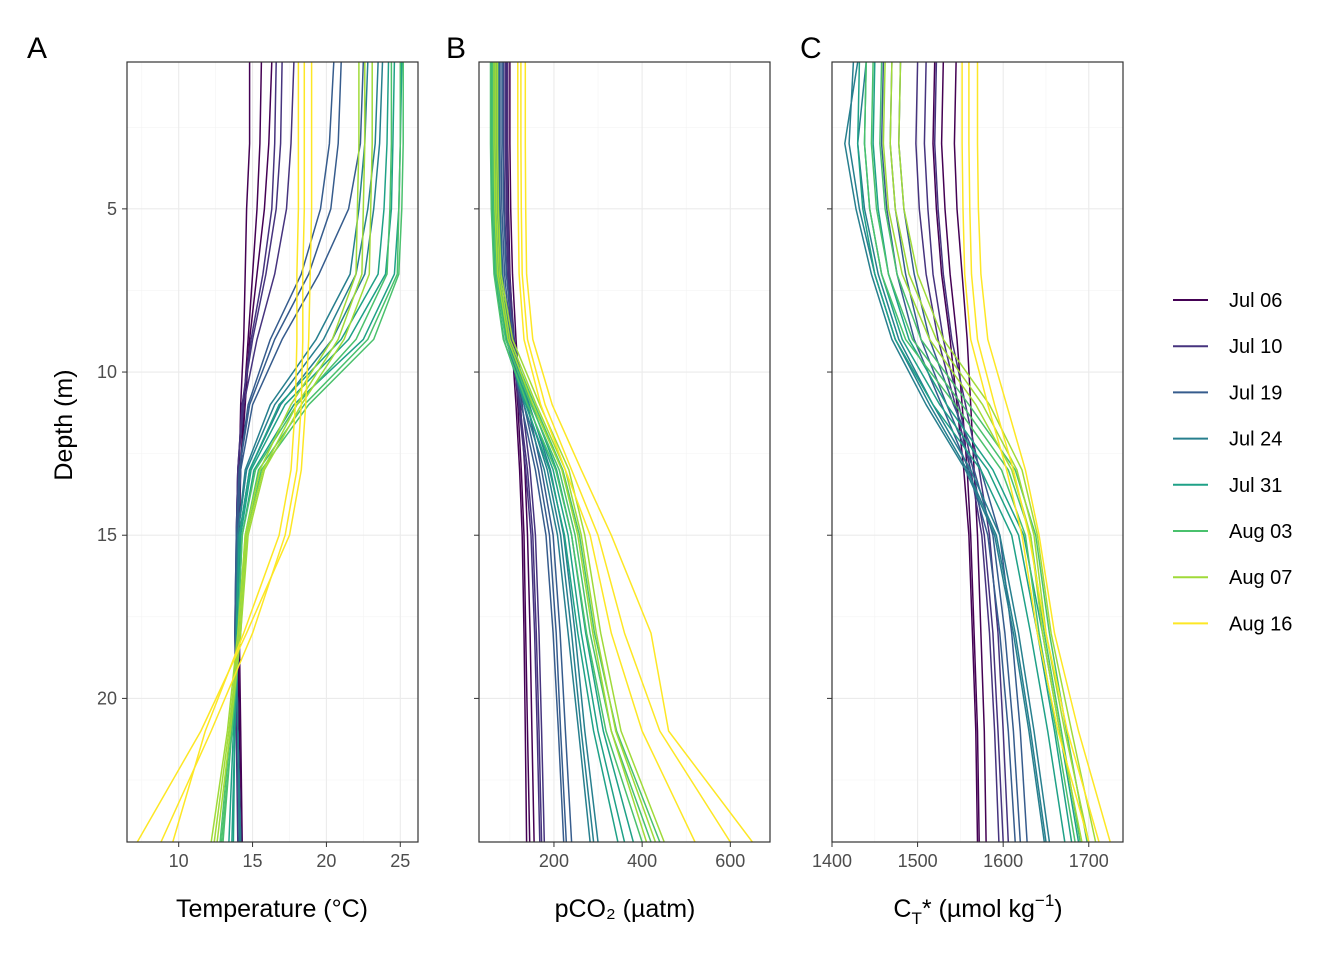  Describe the element at coordinates (253, 861) in the screenshot. I see `x-tick-label: 15` at that location.